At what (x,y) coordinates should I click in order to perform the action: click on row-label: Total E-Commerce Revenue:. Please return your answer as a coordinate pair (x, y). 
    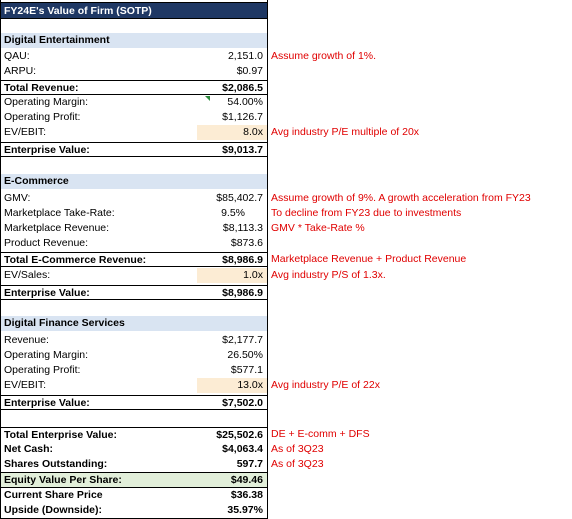
    Looking at the image, I should click on (75, 260).